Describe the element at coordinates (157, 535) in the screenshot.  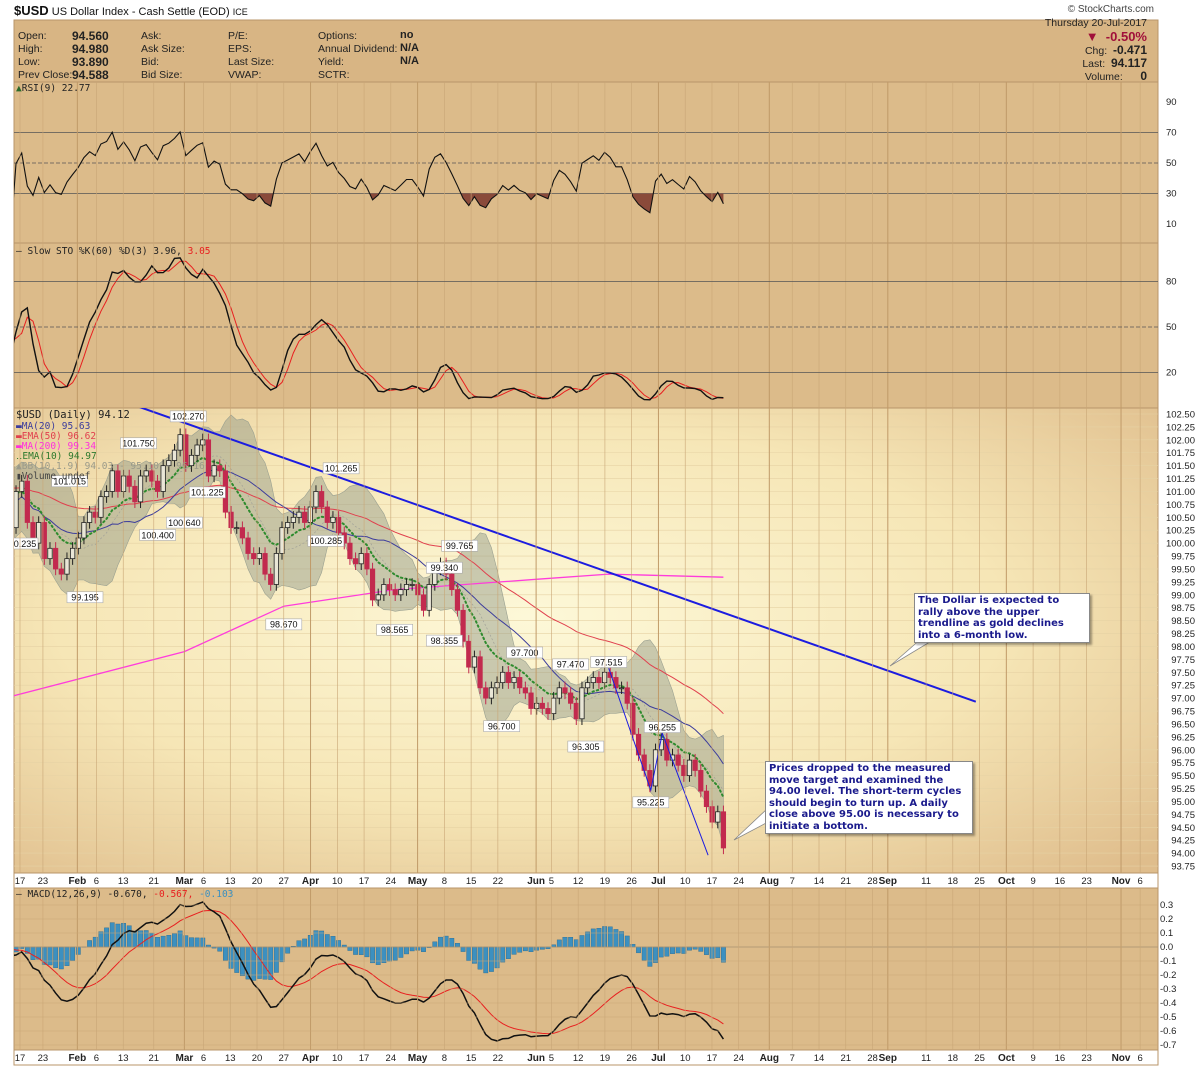
I see `pivot-label: 100.400` at that location.